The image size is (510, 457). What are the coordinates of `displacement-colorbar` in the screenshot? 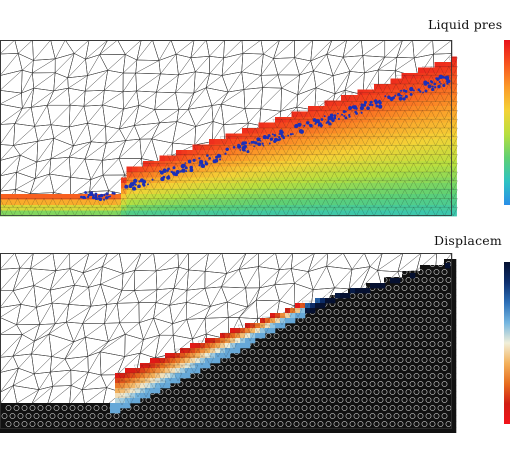 It's located at (507, 343).